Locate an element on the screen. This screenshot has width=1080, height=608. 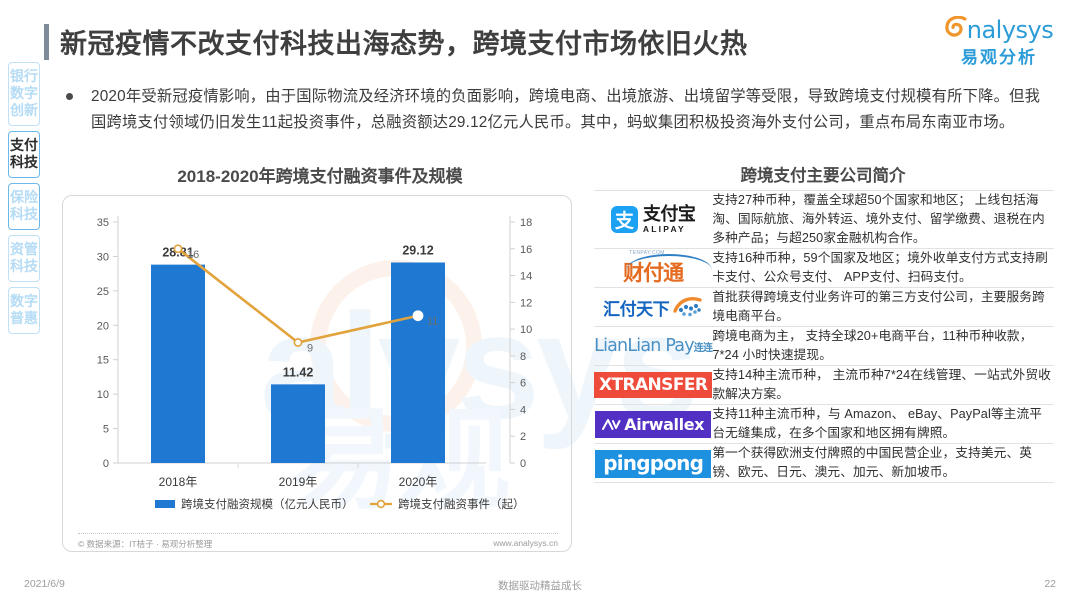
brand-logo-tenpay: TENPAY.COM 财付通 is located at coordinates (653, 268).